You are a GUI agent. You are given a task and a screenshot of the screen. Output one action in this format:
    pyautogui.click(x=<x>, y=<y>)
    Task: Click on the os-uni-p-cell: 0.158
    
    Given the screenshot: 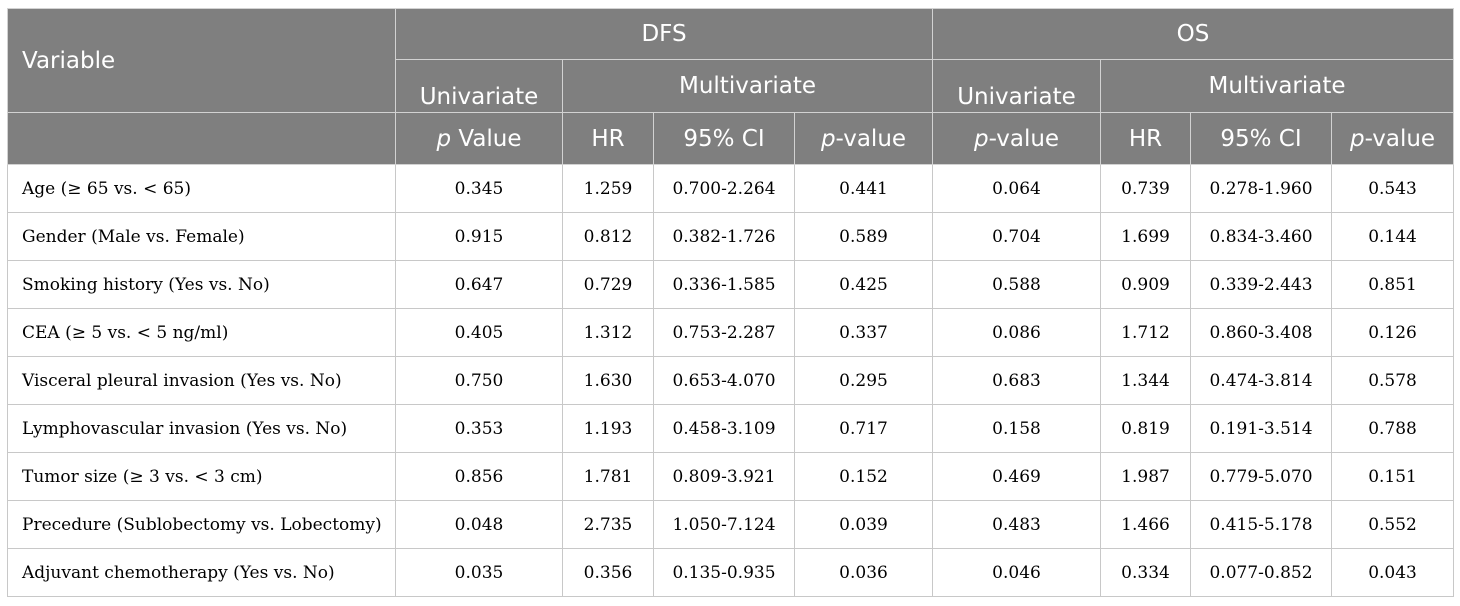 What is the action you would take?
    pyautogui.click(x=1017, y=428)
    